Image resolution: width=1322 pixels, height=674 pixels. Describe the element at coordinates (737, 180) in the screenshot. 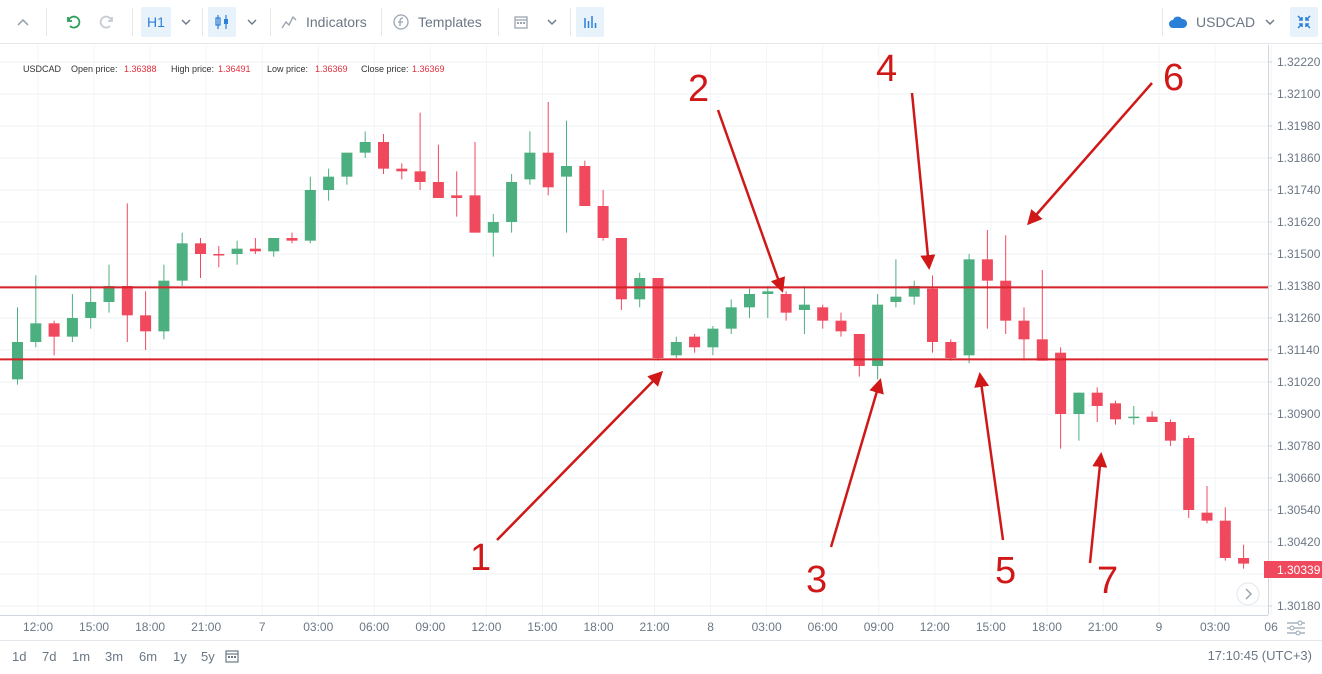

I see `annotation-2: 2` at that location.